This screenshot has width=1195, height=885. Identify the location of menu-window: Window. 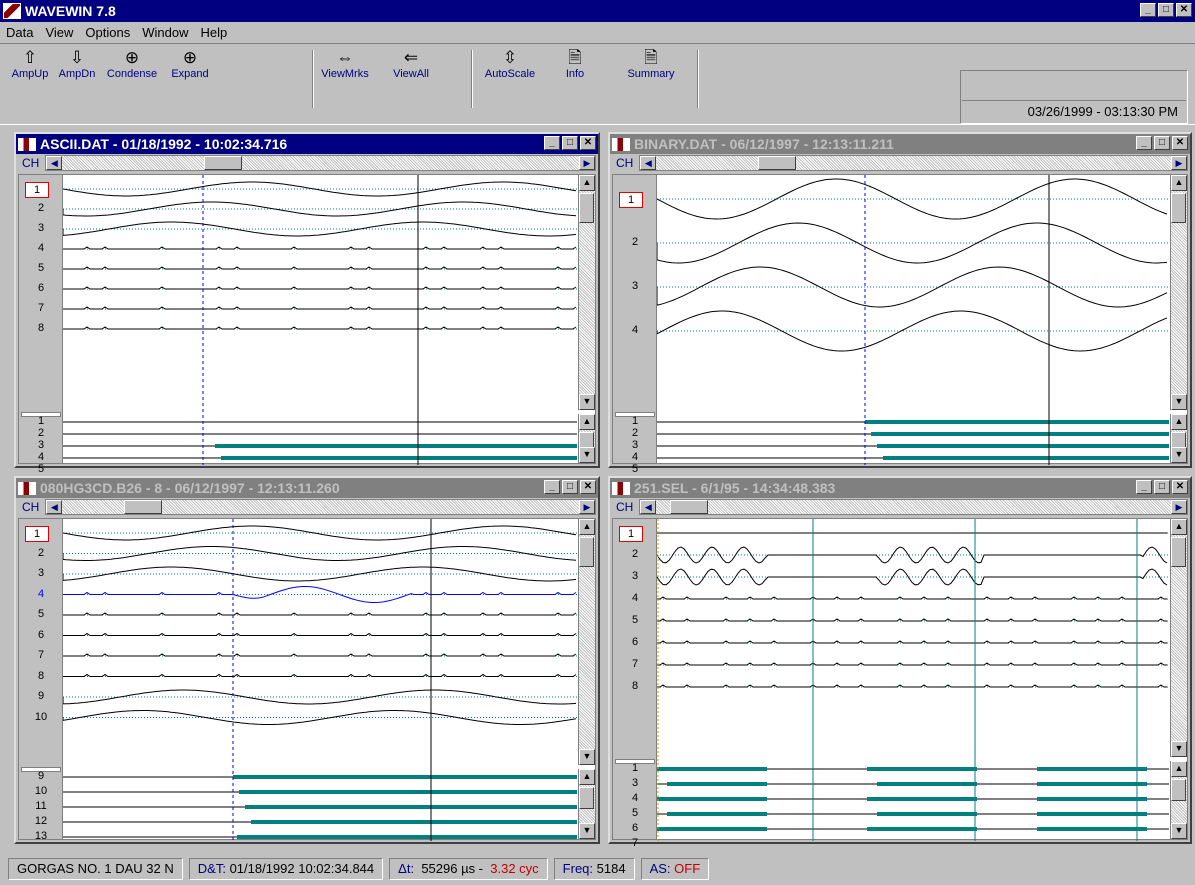
(165, 32).